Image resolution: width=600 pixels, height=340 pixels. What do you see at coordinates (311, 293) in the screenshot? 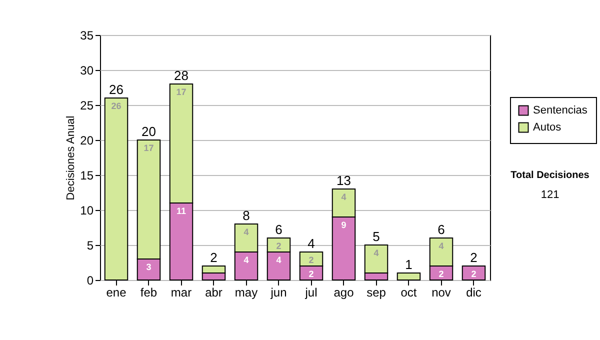
I see `x-tick-label: jul` at bounding box center [311, 293].